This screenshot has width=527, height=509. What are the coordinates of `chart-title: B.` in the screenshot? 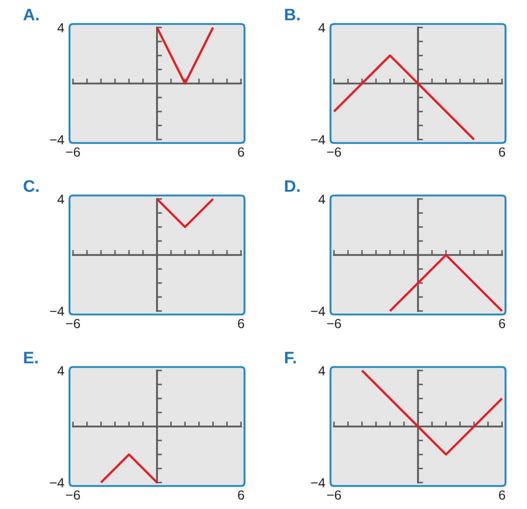 It's located at (292, 14).